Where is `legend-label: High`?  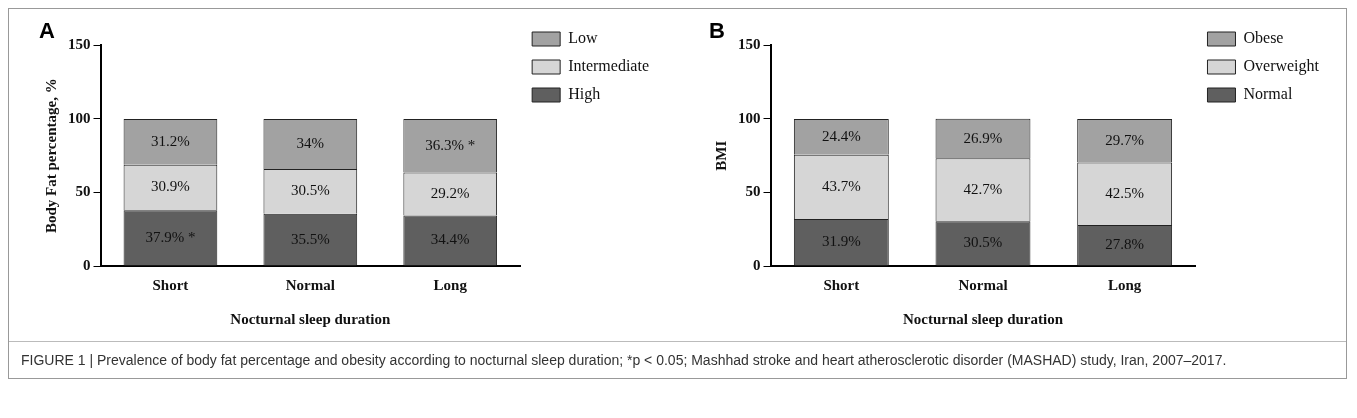 legend-label: High is located at coordinates (584, 94).